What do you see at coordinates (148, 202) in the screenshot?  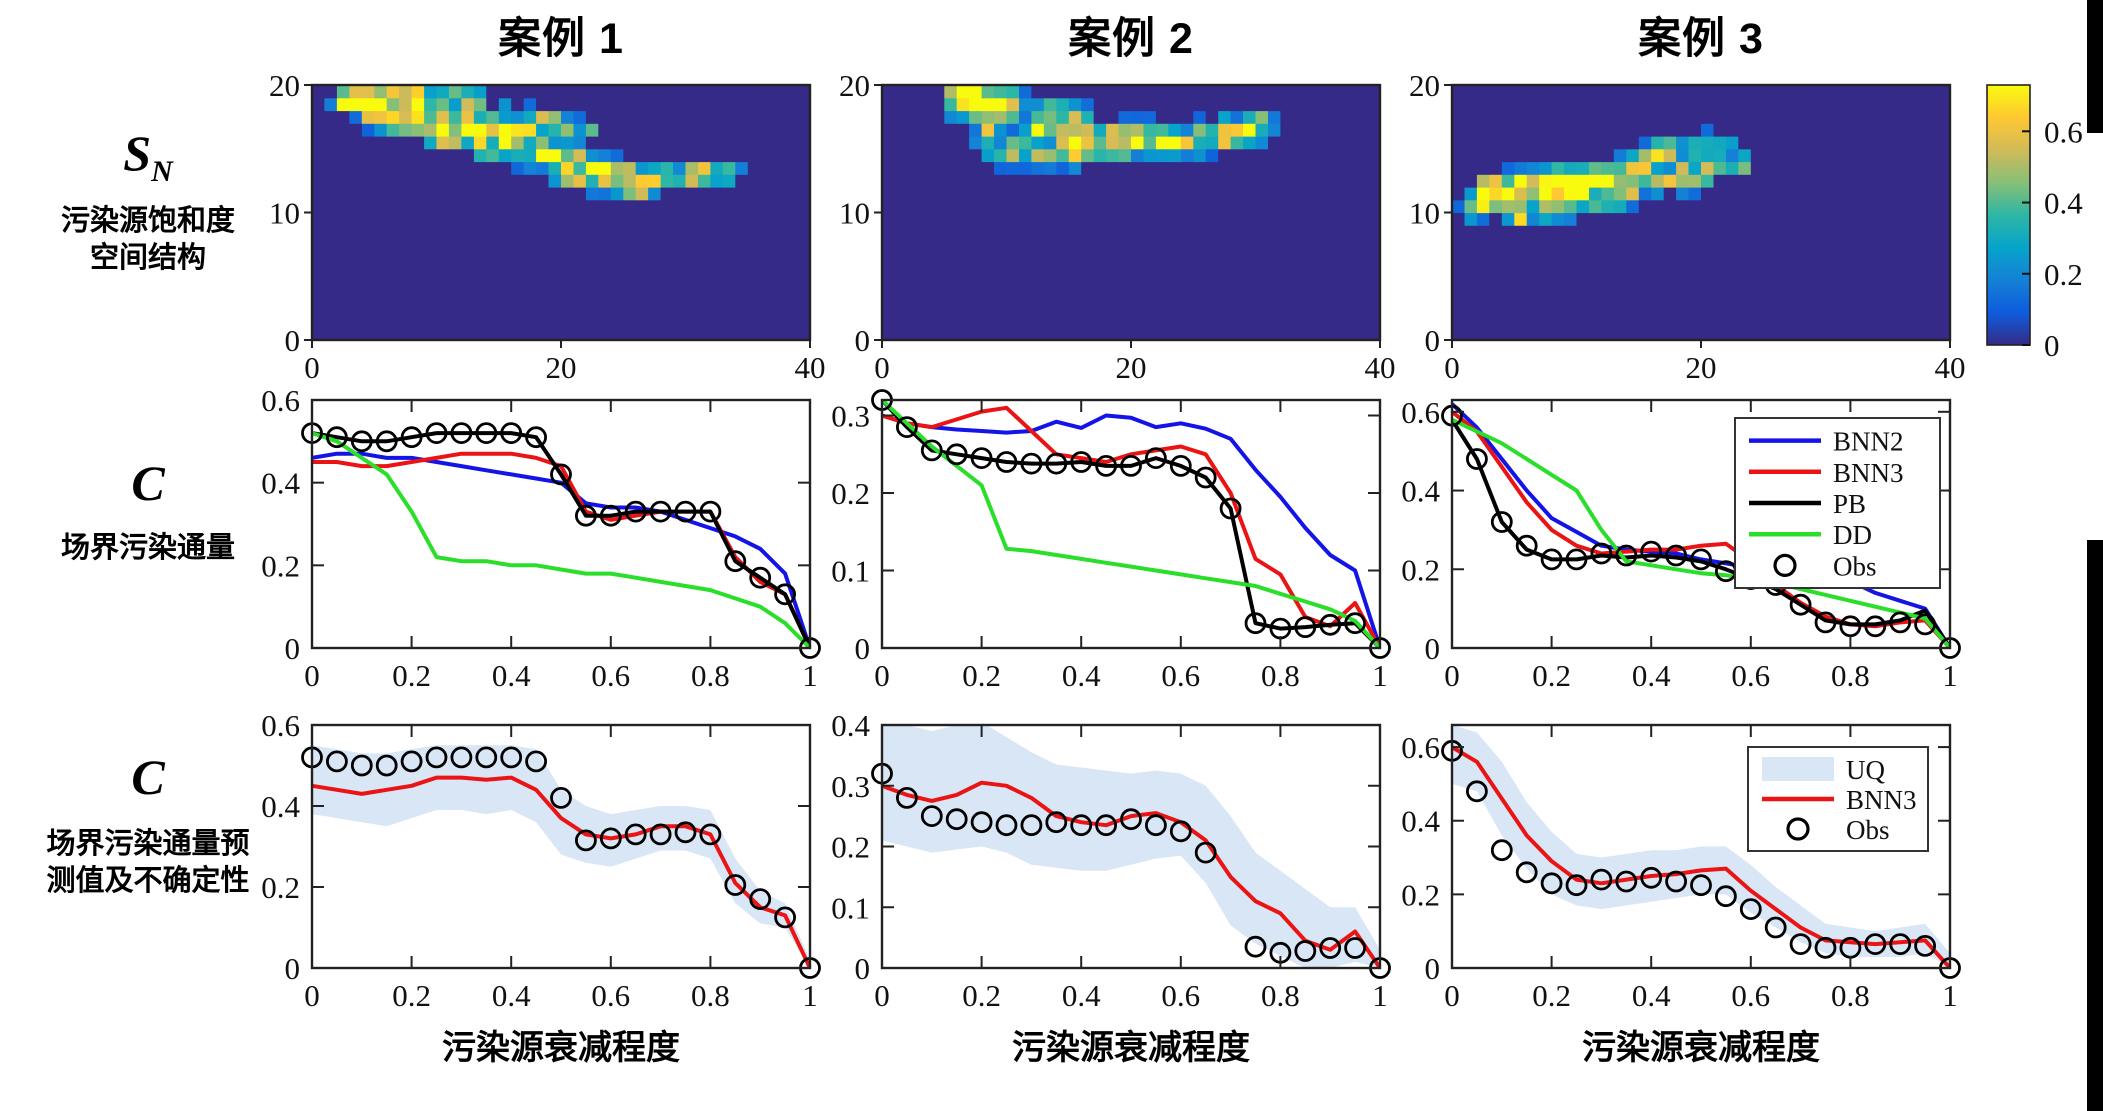 I see `row-label-saturation: SN 污染源饱和度 空间结构` at bounding box center [148, 202].